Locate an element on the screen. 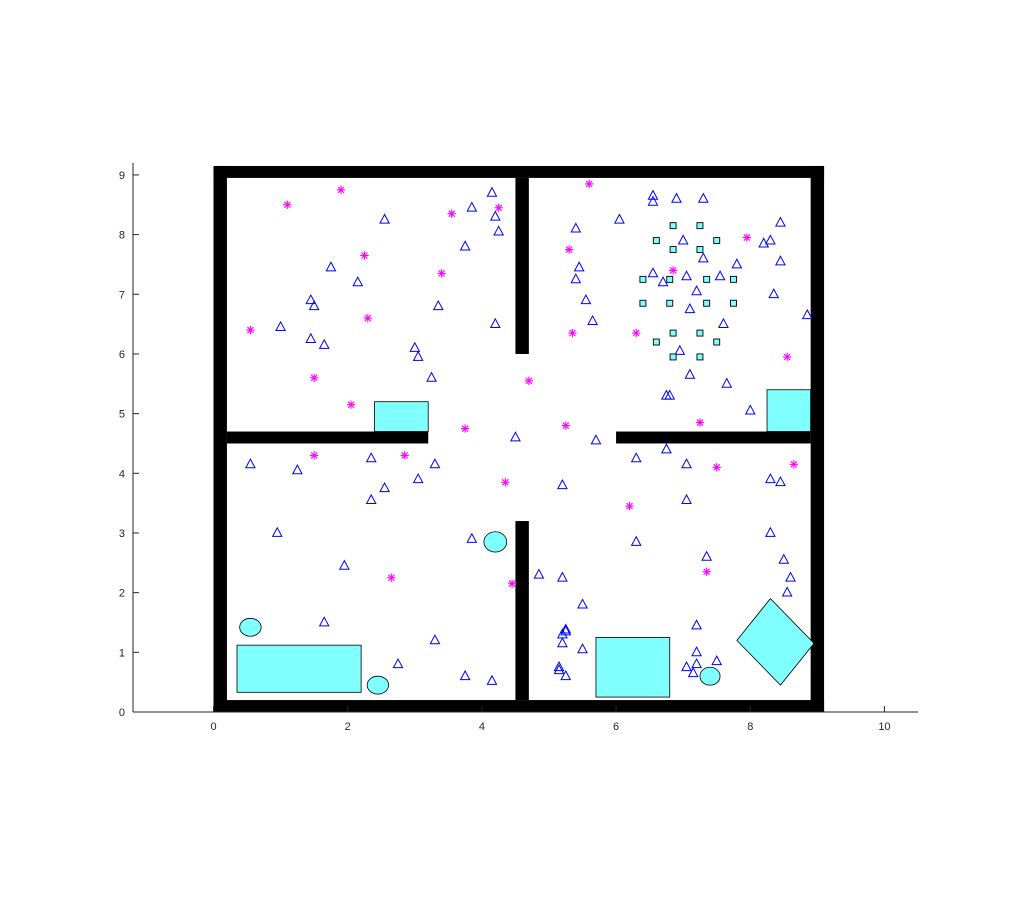 Image resolution: width=1016 pixels, height=907 pixels. x-tick-label: 8 is located at coordinates (750, 727).